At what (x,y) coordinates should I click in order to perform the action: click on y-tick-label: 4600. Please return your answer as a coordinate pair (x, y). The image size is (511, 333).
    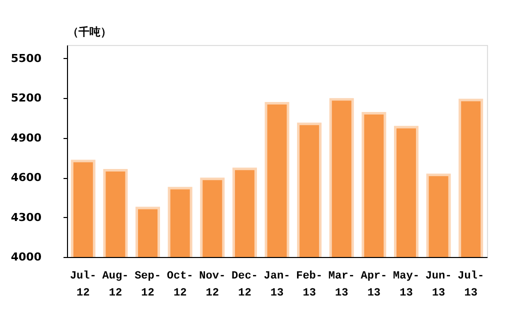
    Looking at the image, I should click on (26, 177).